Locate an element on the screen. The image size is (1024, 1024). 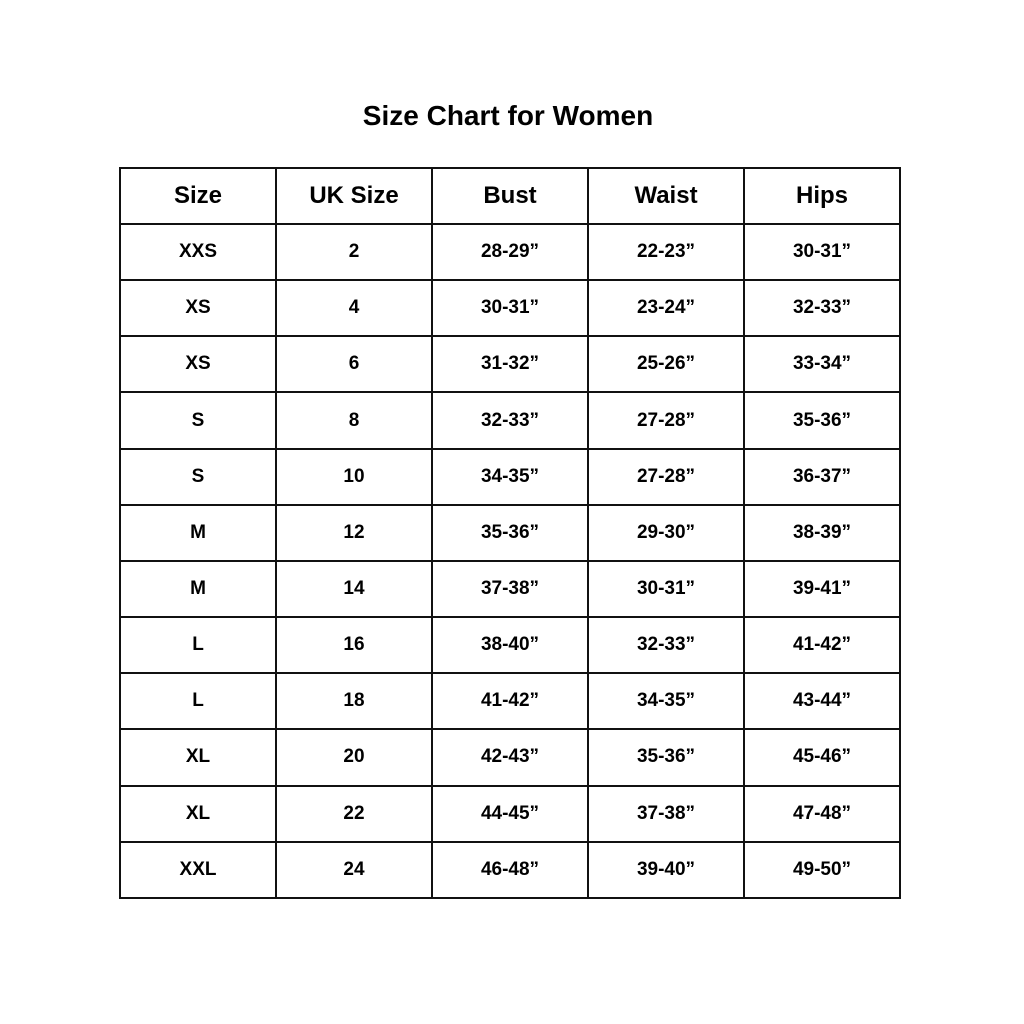
table-cell: 46-48” is located at coordinates (510, 870).